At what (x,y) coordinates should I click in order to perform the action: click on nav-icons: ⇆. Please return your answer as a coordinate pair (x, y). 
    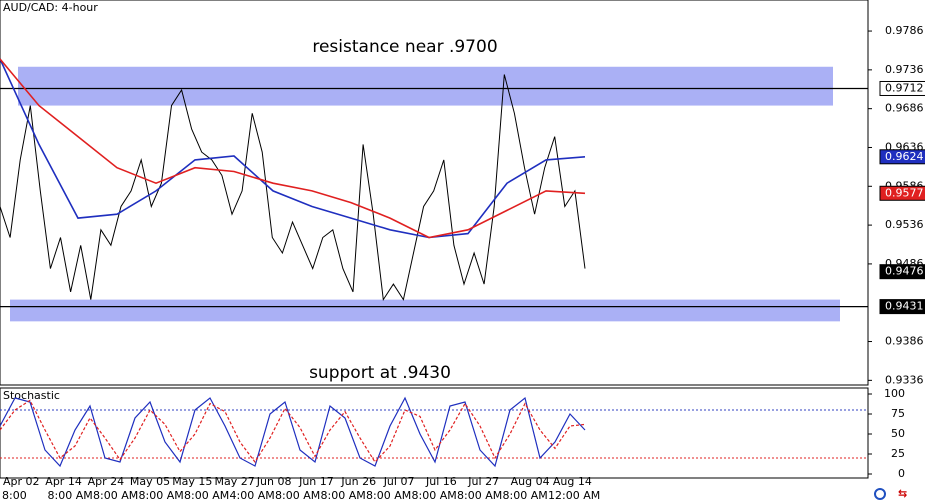
    Looking at the image, I should click on (890, 493).